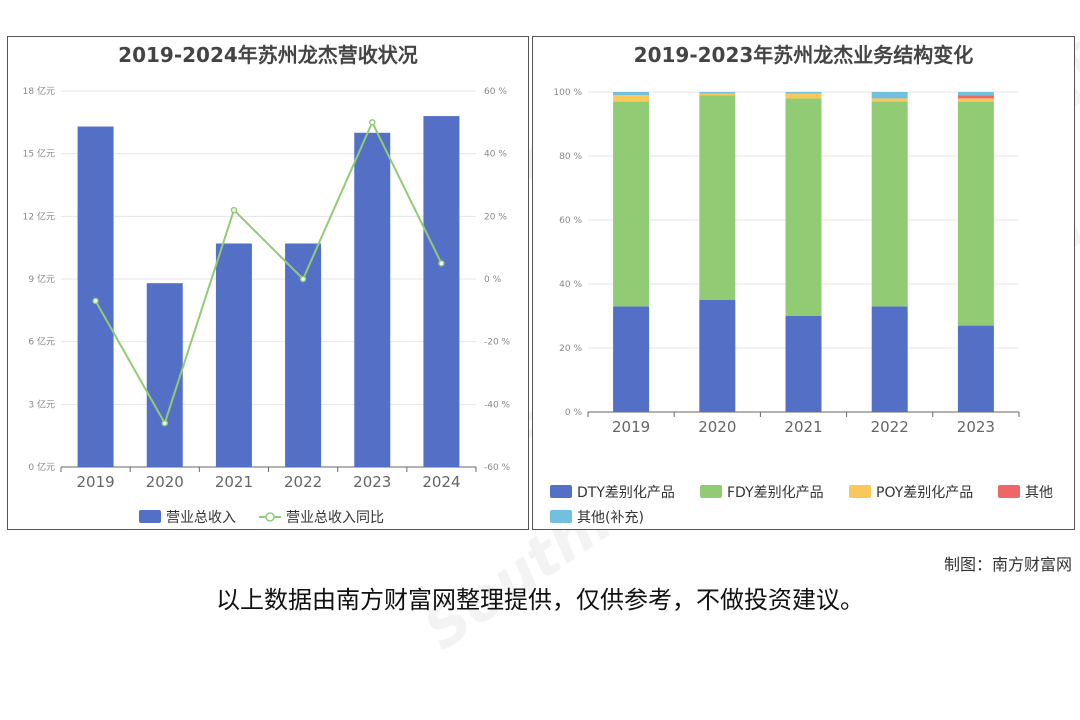 This screenshot has height=720, width=1080. I want to click on y-tick-label: 9 亿元, so click(41, 279).